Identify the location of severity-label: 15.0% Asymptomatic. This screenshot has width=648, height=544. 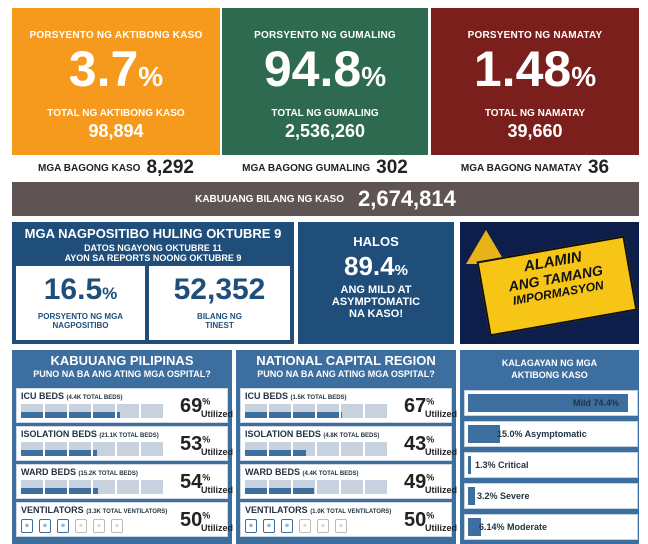
(542, 434).